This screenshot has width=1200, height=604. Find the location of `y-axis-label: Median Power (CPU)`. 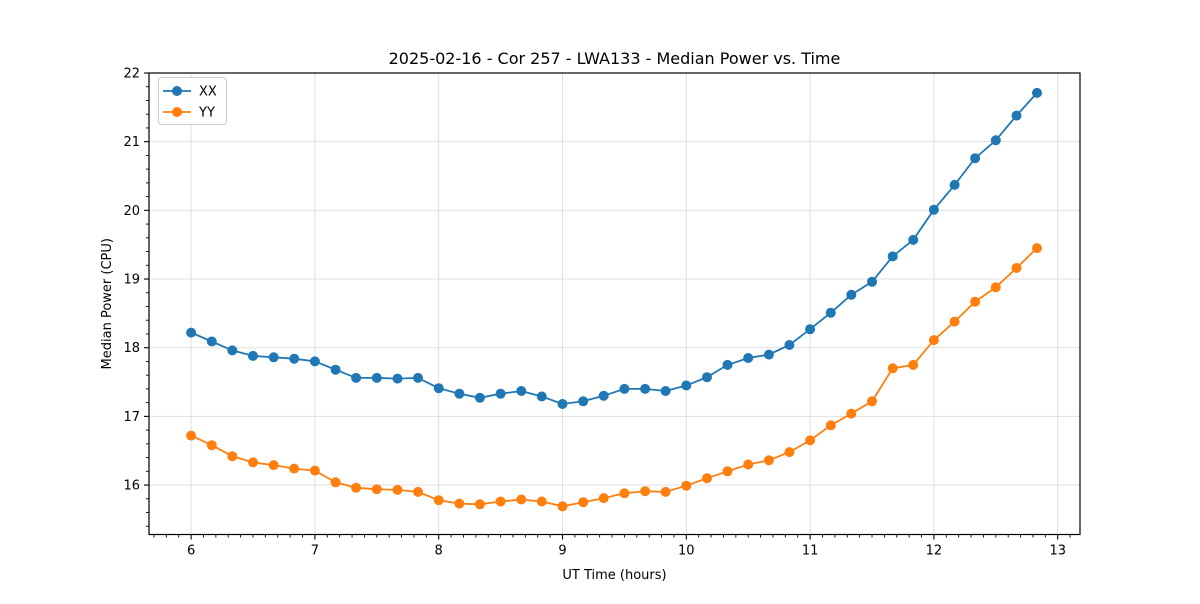

y-axis-label: Median Power (CPU) is located at coordinates (107, 303).